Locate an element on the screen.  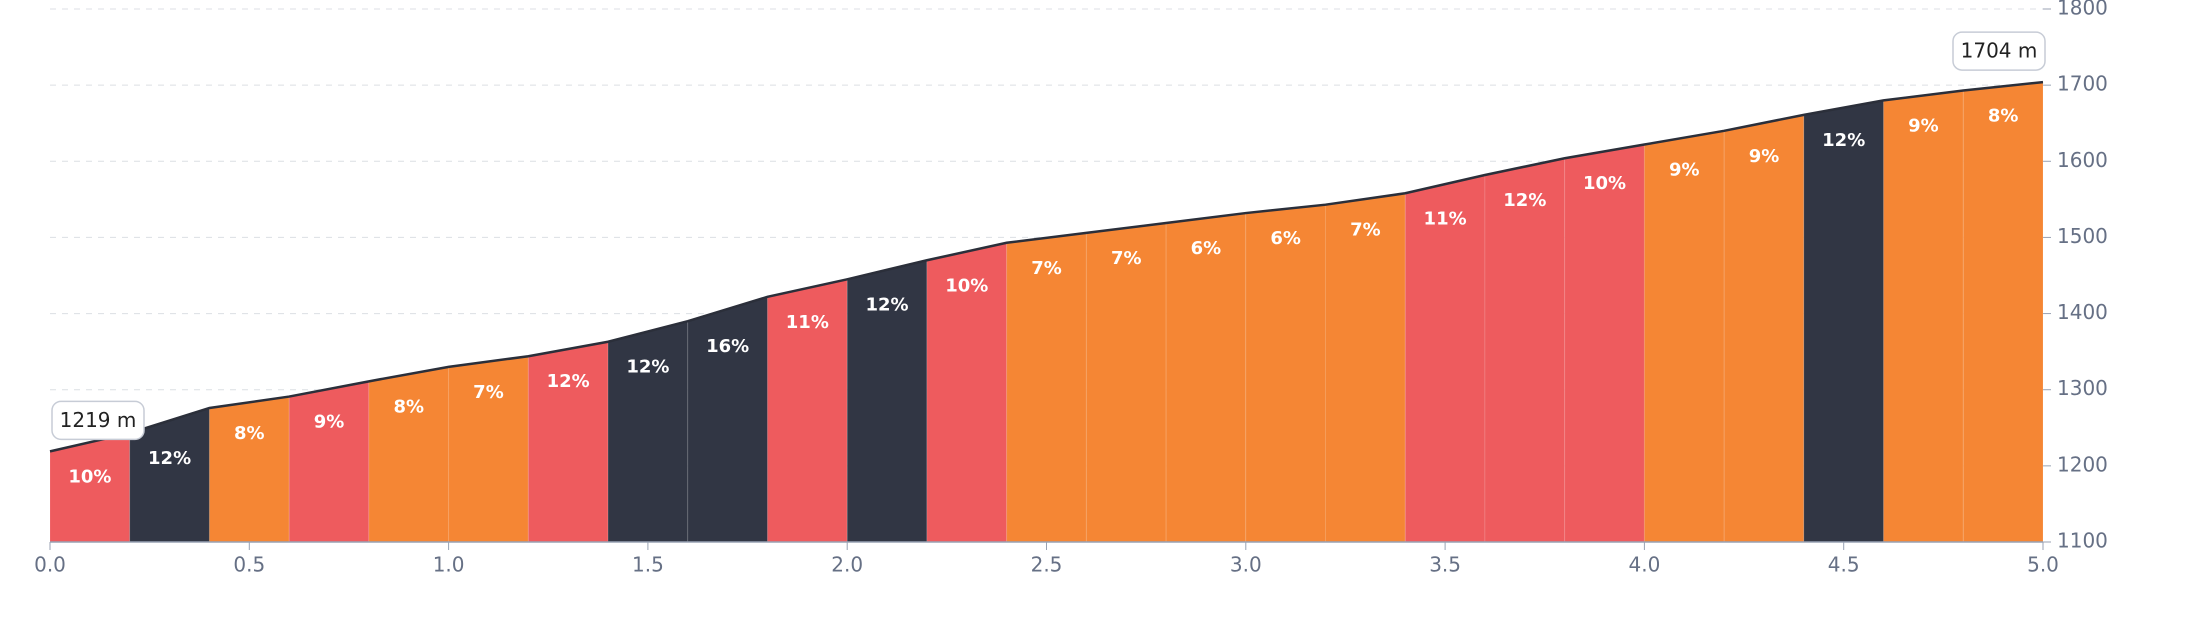
x-tick-label: 4.5 is located at coordinates (1844, 565).